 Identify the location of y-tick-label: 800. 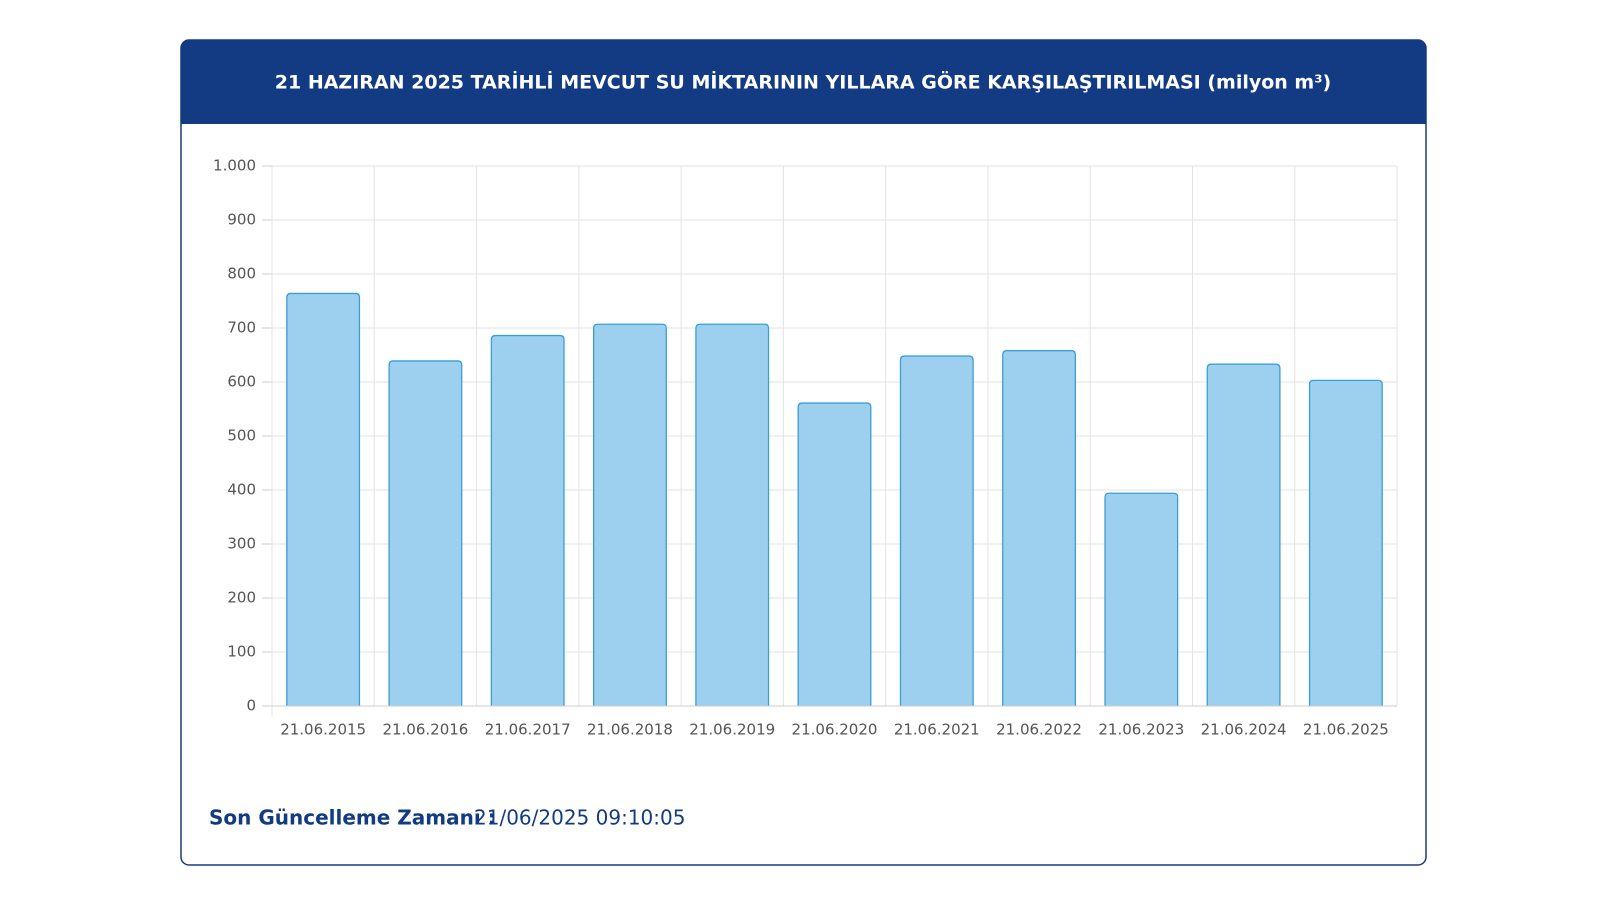
(241, 274).